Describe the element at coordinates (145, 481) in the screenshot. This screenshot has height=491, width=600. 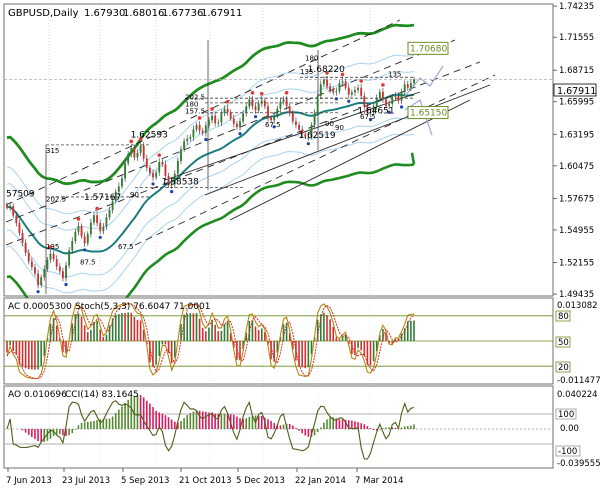
I see `date-tick-label: 5 Sep 2013` at that location.